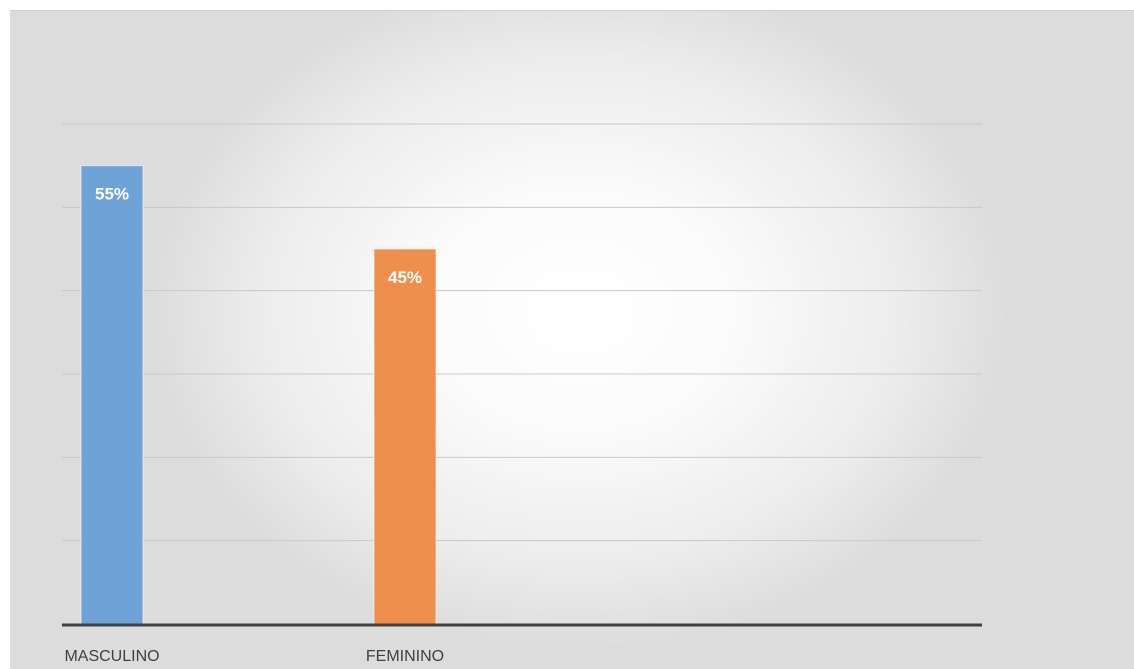 This screenshot has height=669, width=1134. Describe the element at coordinates (112, 395) in the screenshot. I see `bar-masculino` at that location.